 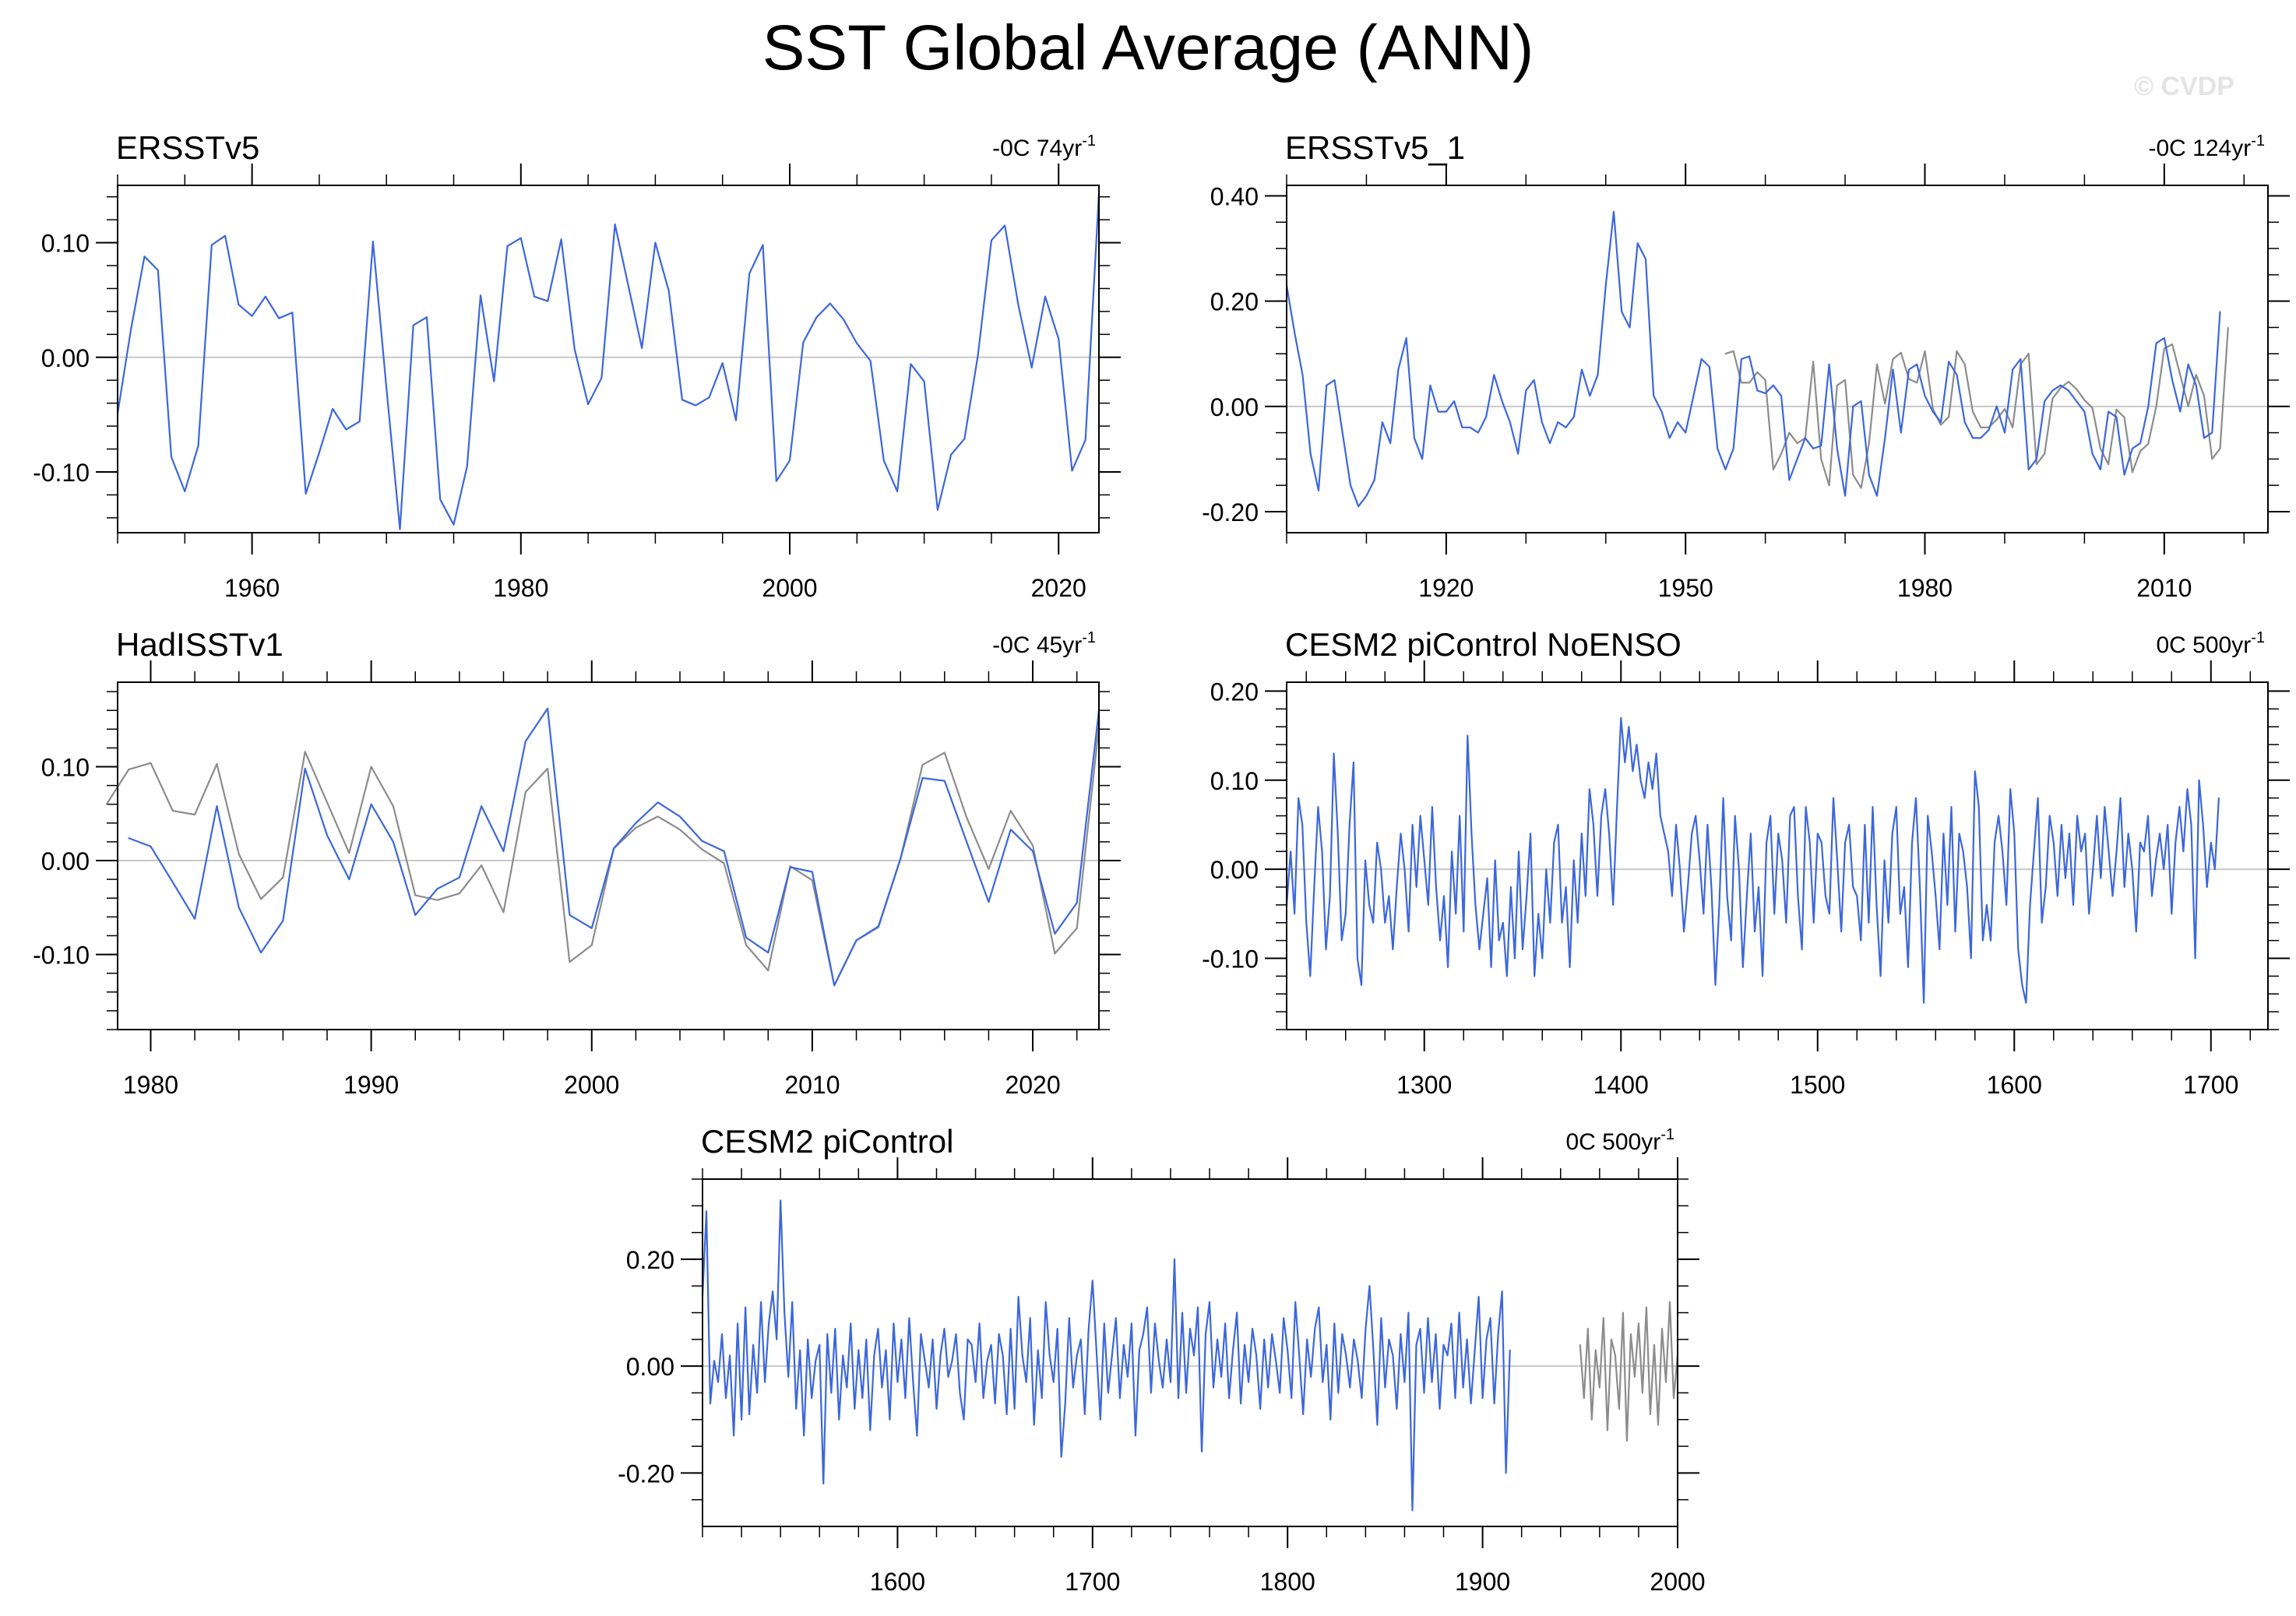 I want to click on series-points, so click(x=1976, y=408).